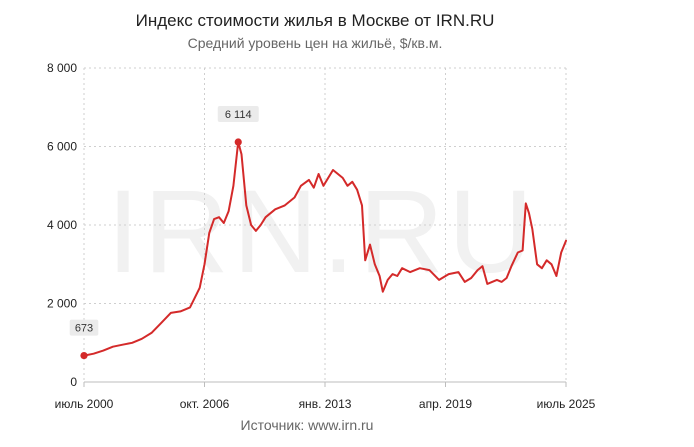  Describe the element at coordinates (62, 147) in the screenshot. I see `y-tick-label: 6 000` at that location.